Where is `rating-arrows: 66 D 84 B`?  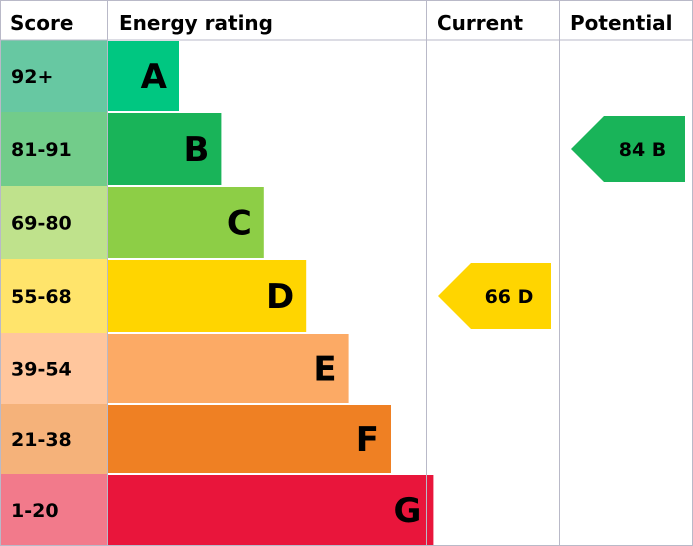 rating-arrows: 66 D 84 B is located at coordinates (561, 222).